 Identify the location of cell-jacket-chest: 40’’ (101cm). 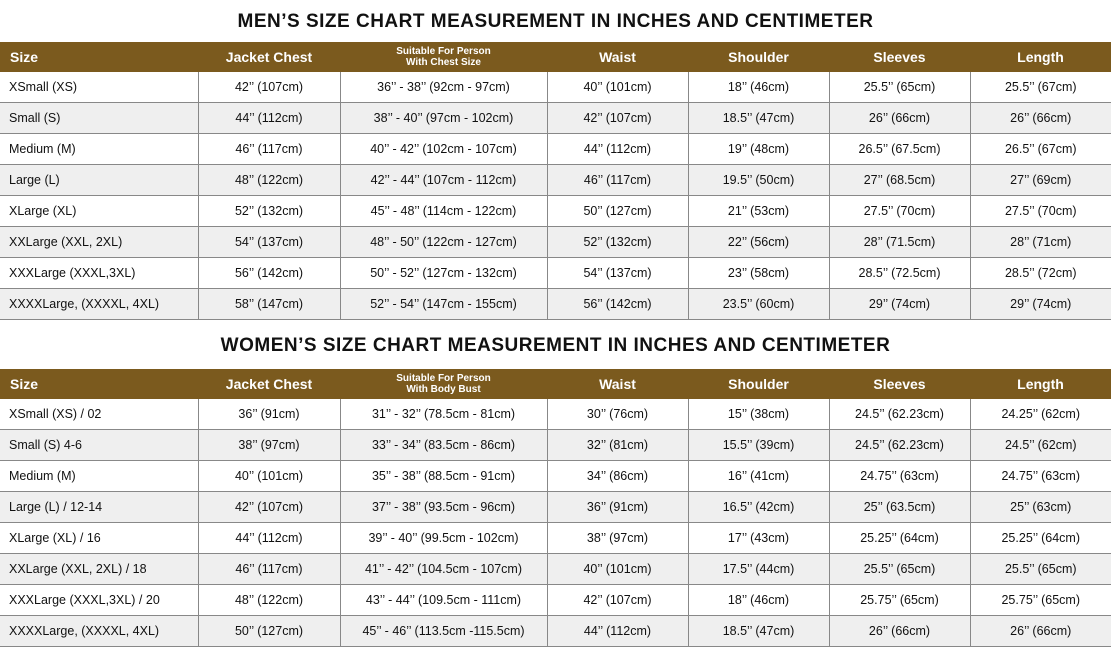
(269, 476).